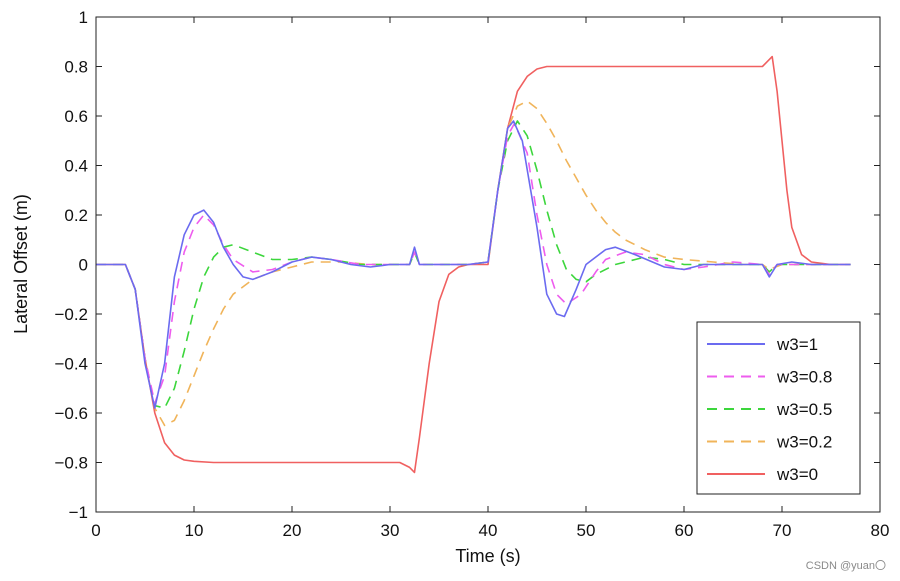  What do you see at coordinates (797, 344) in the screenshot?
I see `legend-label: w3=1` at bounding box center [797, 344].